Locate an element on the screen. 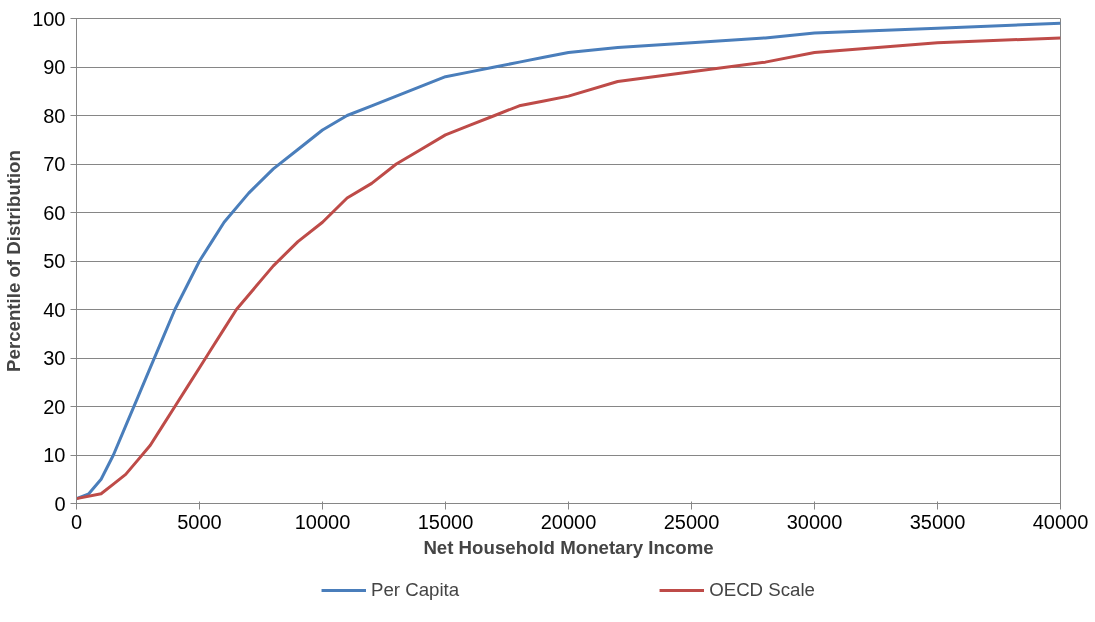  y-tick-label: 40 is located at coordinates (54, 309).